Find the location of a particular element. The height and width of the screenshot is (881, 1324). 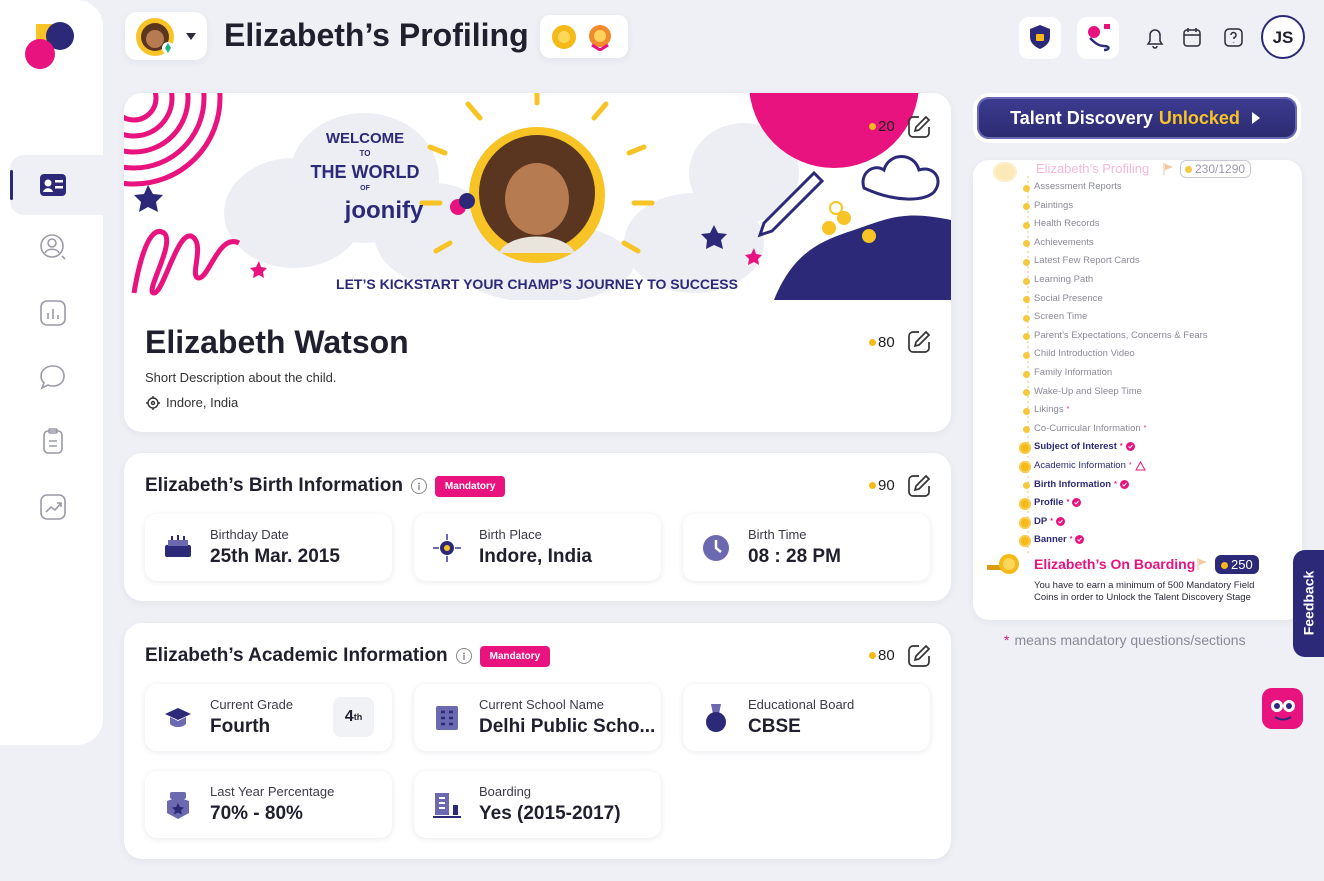

progress-item: Academic Information * is located at coordinates (1090, 465).